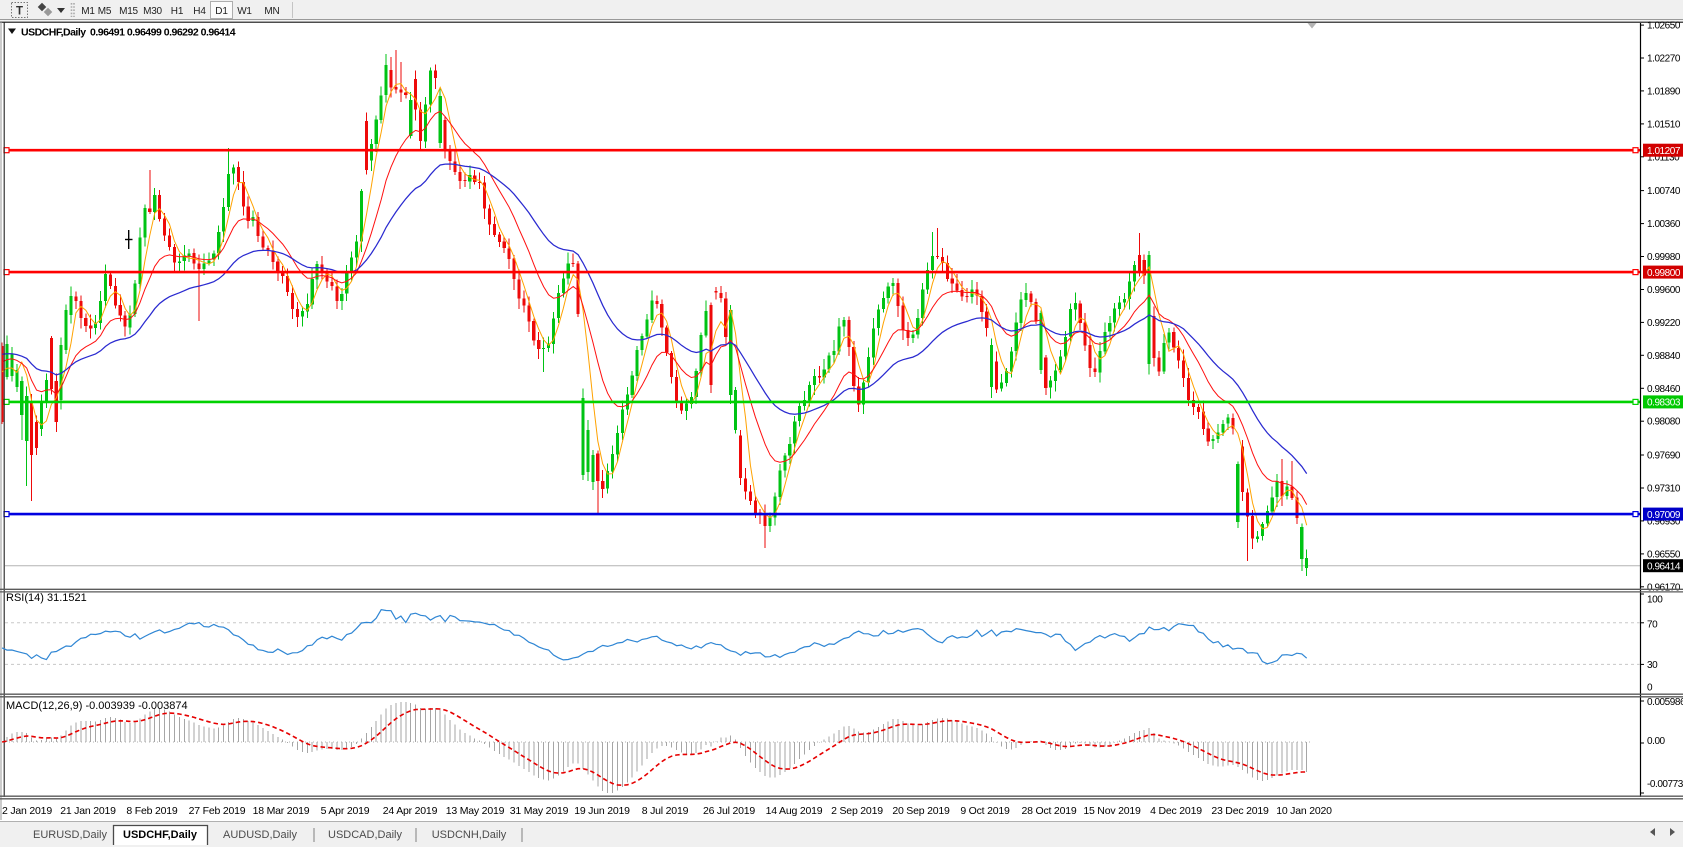 The image size is (1683, 847). What do you see at coordinates (1664, 567) in the screenshot?
I see `svg-text: 0.96414` at bounding box center [1664, 567].